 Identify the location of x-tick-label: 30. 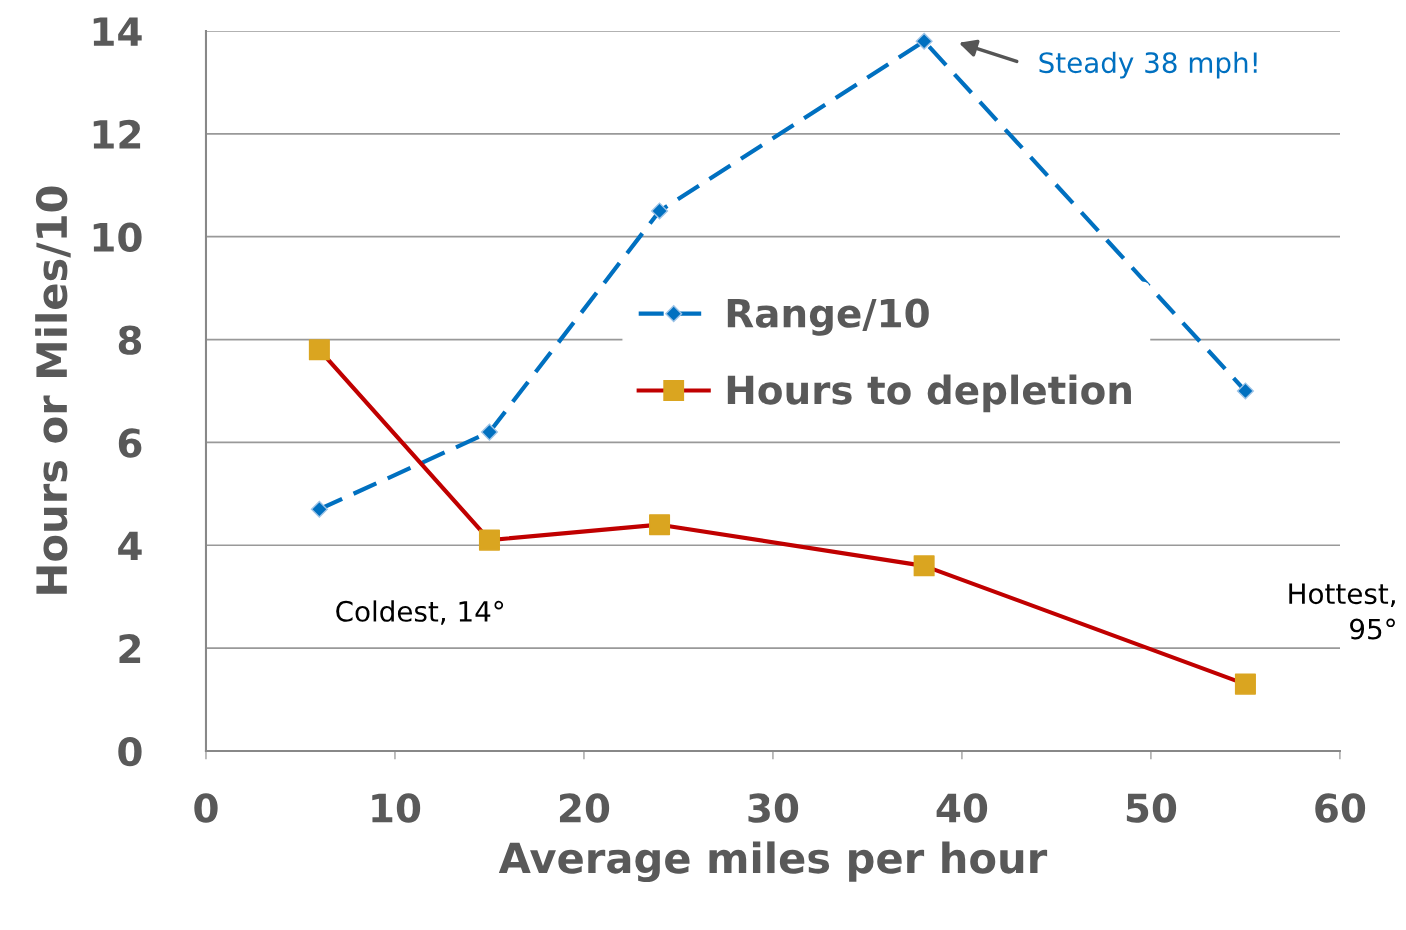
(773, 808).